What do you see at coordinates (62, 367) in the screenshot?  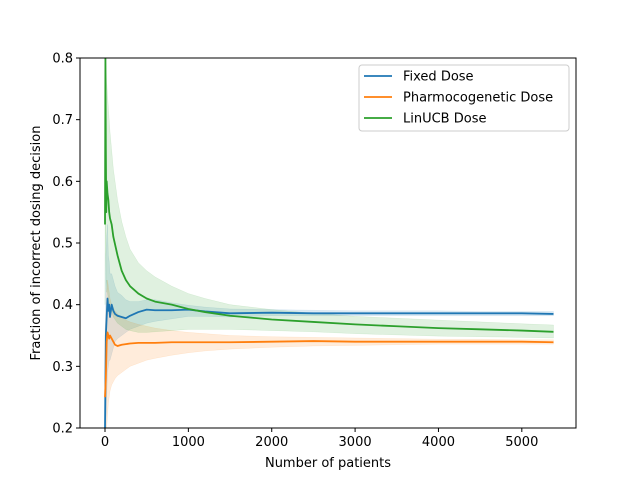 I see `y-tick-label: 0.3` at bounding box center [62, 367].